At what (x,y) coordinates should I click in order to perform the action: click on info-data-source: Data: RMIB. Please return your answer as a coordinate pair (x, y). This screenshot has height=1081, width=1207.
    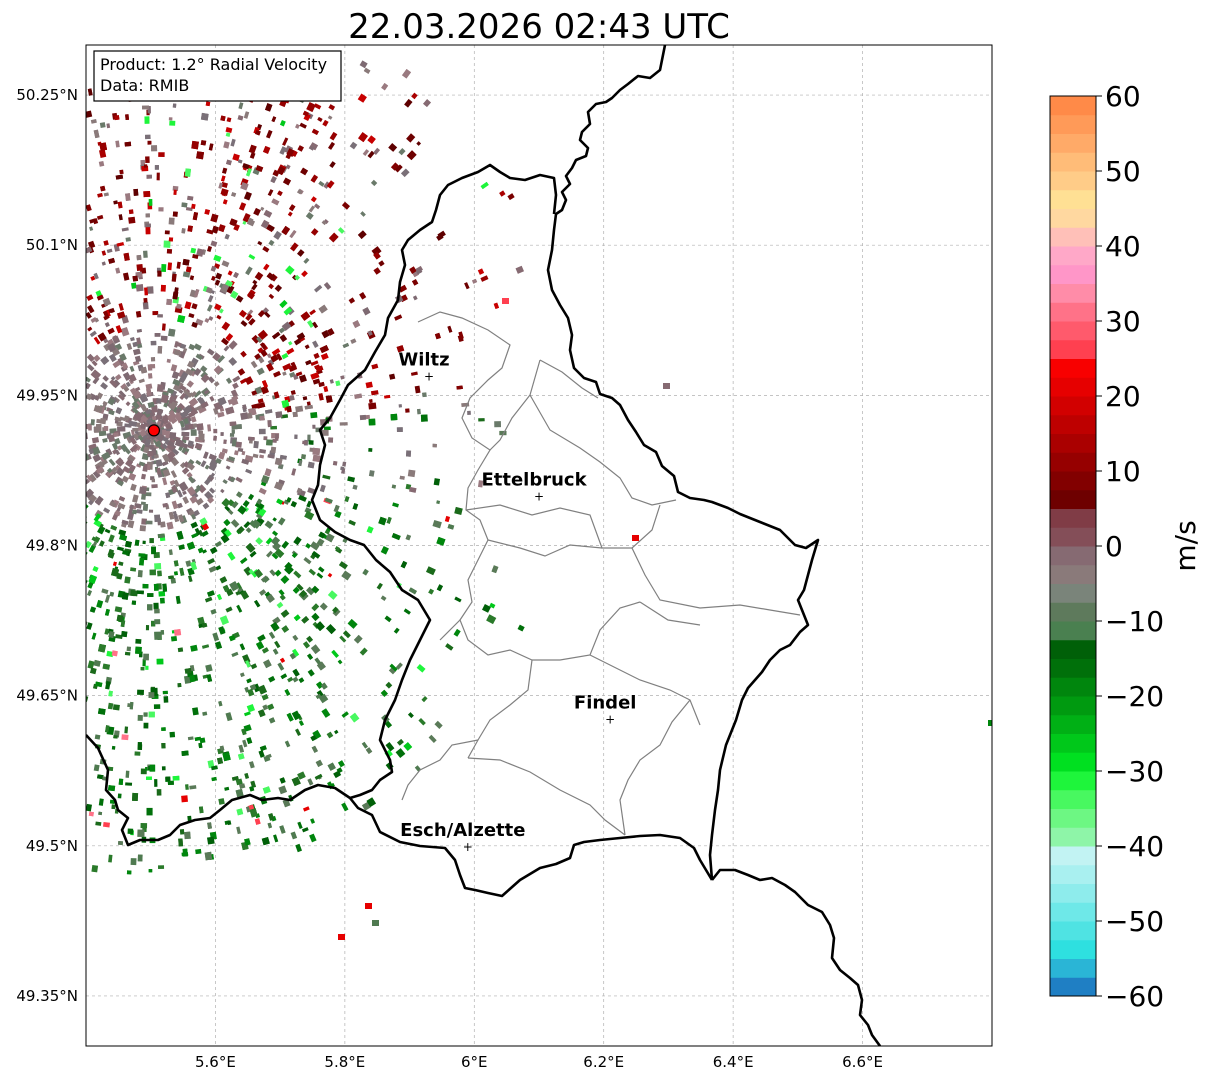
    Looking at the image, I should click on (144, 85).